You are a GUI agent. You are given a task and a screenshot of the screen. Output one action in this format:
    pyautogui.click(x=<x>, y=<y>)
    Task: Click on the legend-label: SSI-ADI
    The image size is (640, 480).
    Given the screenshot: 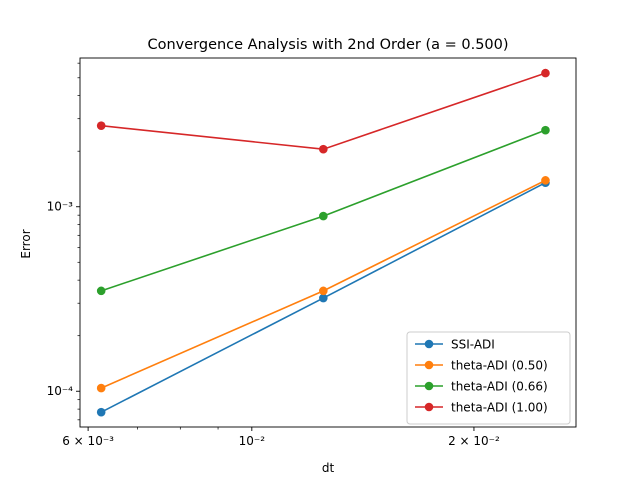 What is the action you would take?
    pyautogui.click(x=473, y=345)
    